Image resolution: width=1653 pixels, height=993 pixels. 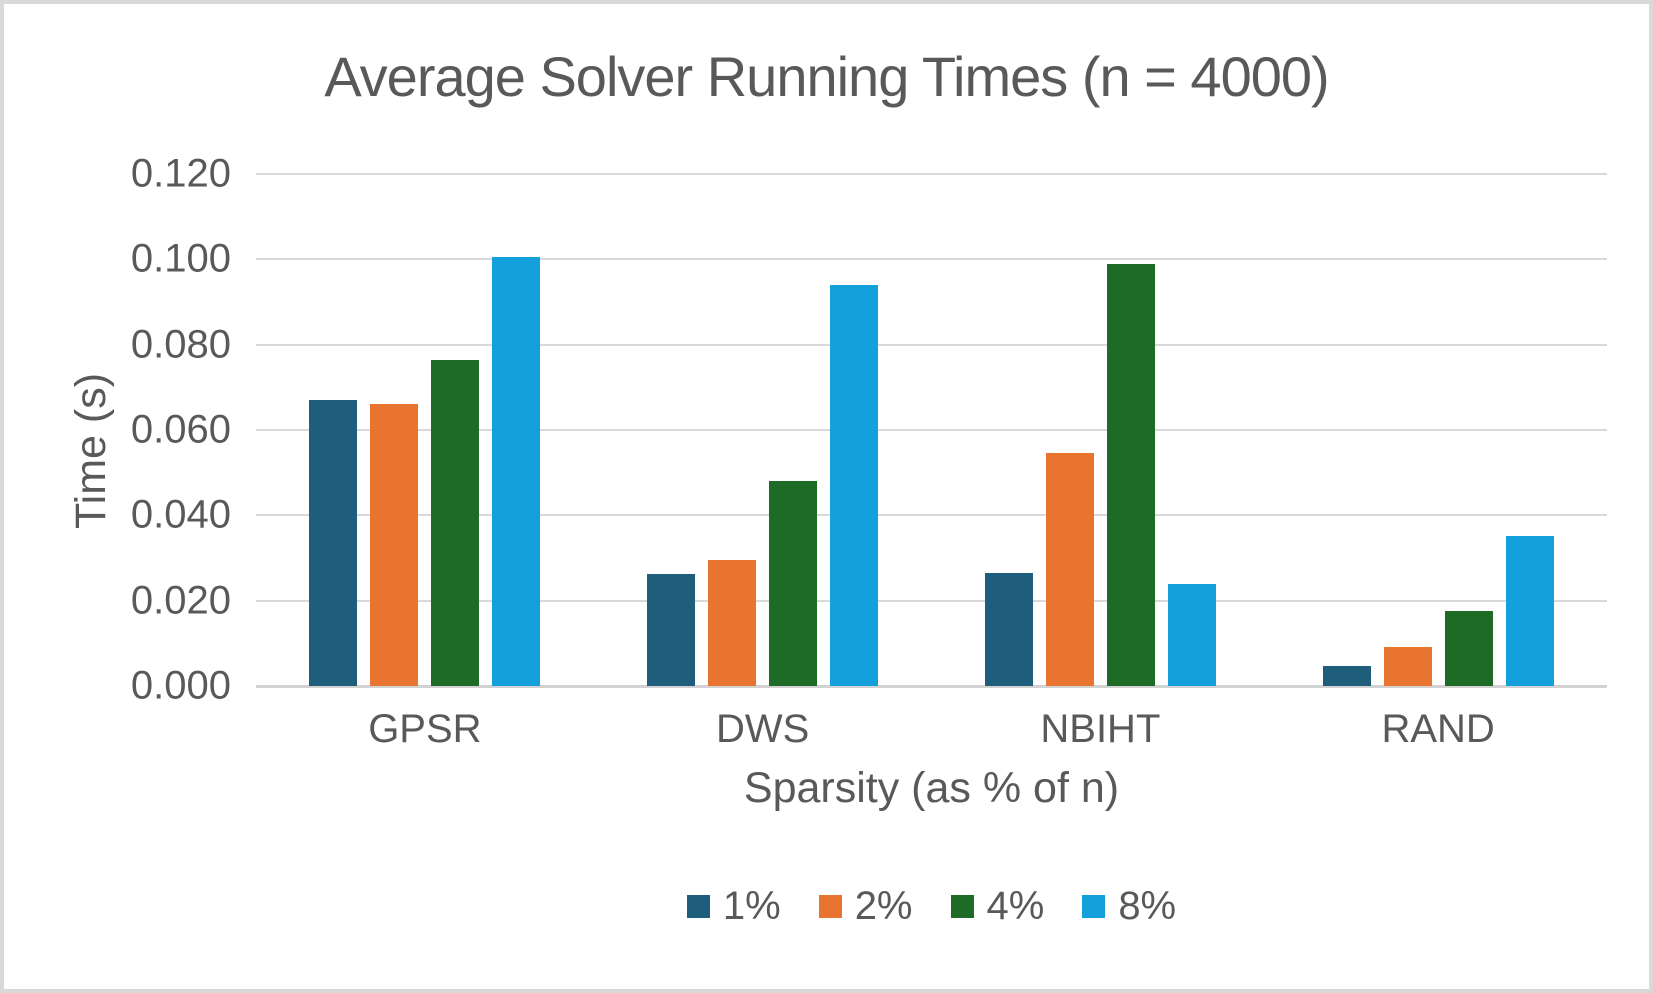 I want to click on bar-dws-1%, so click(x=671, y=630).